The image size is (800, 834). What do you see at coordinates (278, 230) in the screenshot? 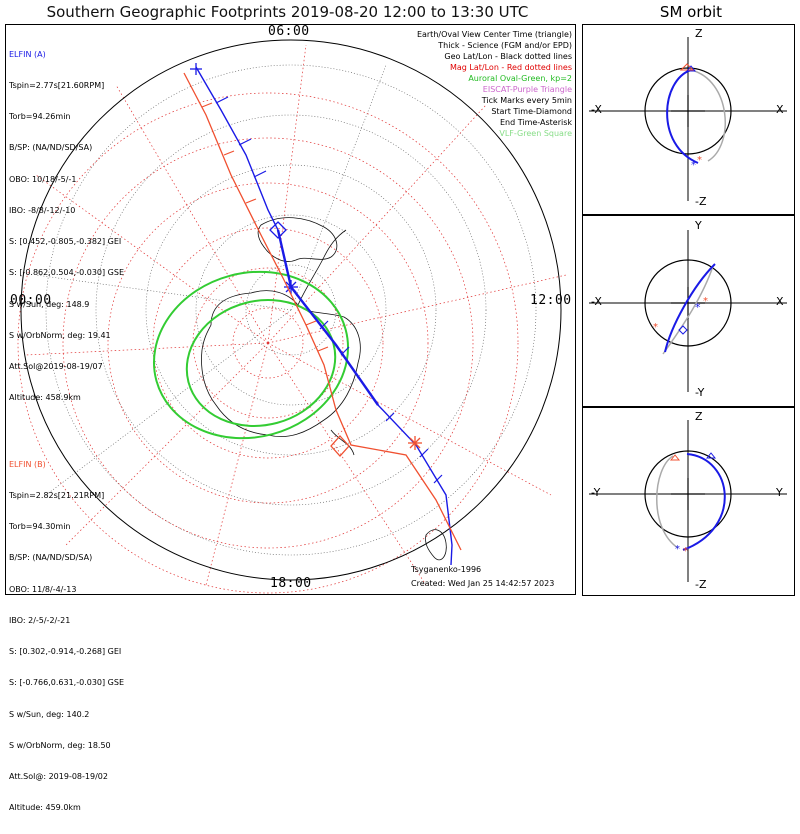
I see `elfin-a-start-diamond` at bounding box center [278, 230].